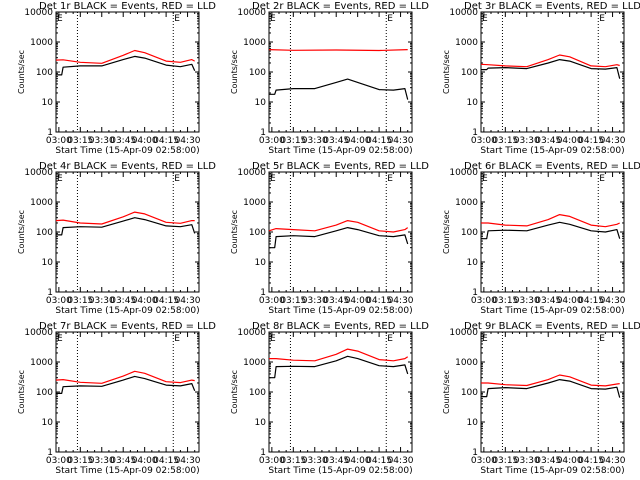  What do you see at coordinates (127, 6) in the screenshot?
I see `chart-title: Det 1r BLACK = Events, RED = LLD` at bounding box center [127, 6].